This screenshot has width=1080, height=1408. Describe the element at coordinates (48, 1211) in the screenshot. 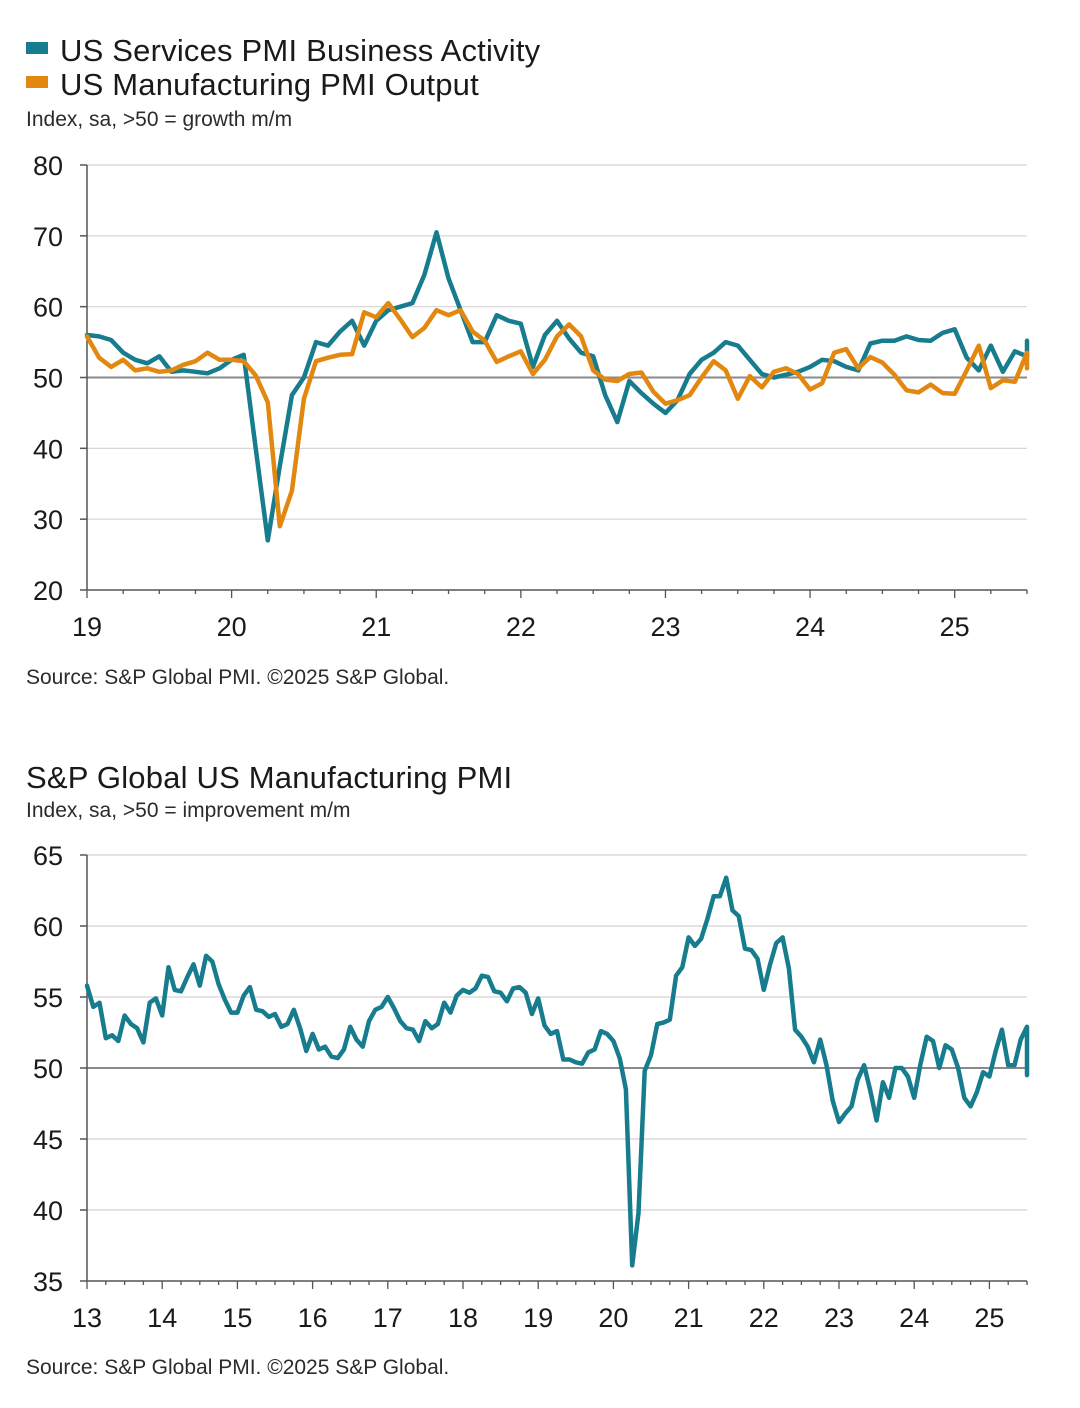

I see `chart2-y-tick-label: 40` at that location.